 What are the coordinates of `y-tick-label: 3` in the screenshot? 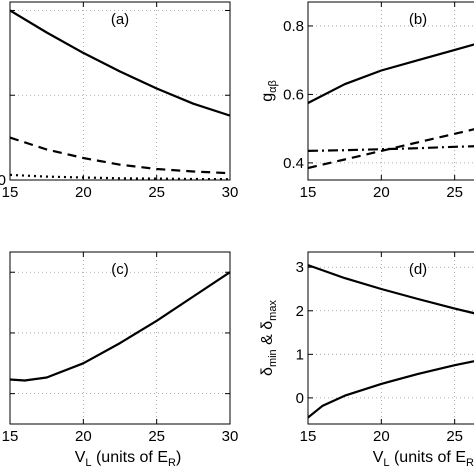 It's located at (300, 267).